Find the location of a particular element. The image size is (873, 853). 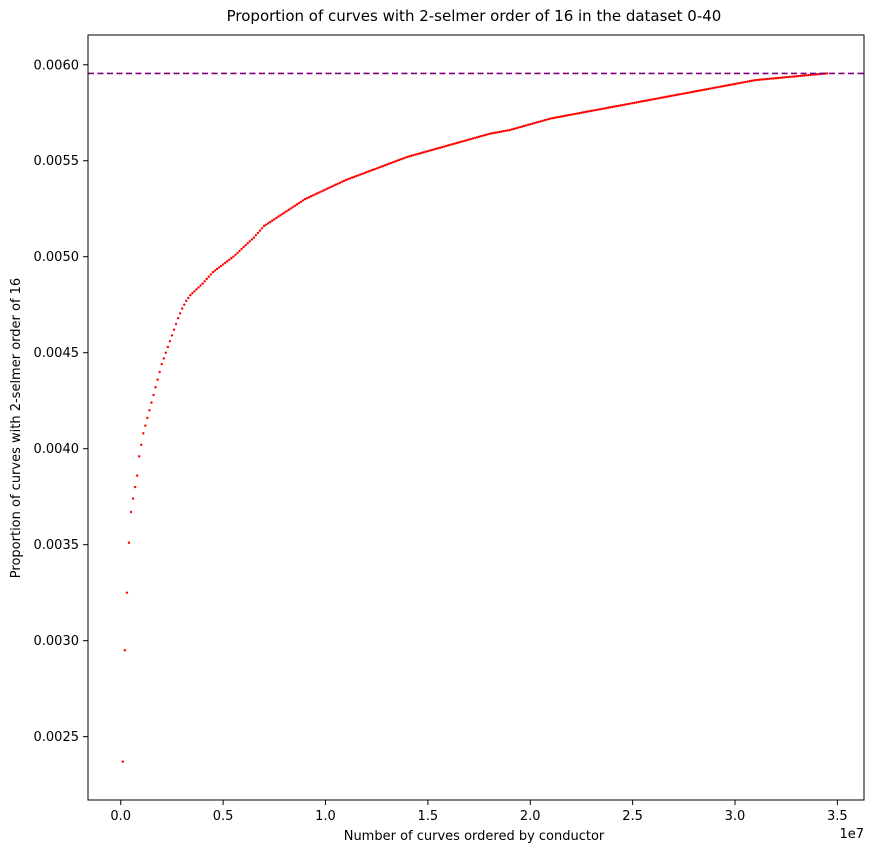

y-tick-label: 0.0030 is located at coordinates (57, 641).